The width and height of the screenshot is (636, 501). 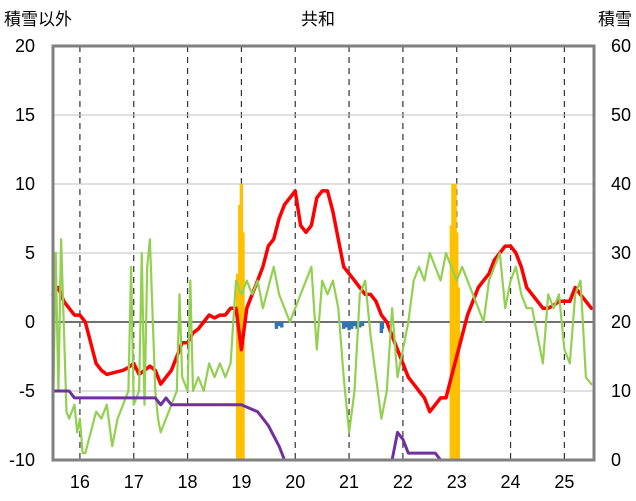 What do you see at coordinates (403, 482) in the screenshot?
I see `x-tick-label: 22` at bounding box center [403, 482].